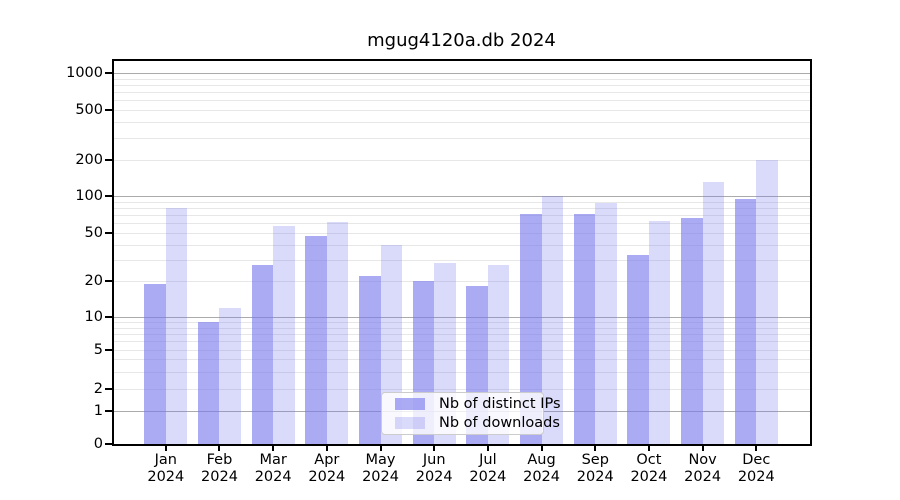 Image resolution: width=900 pixels, height=500 pixels. Describe the element at coordinates (703, 468) in the screenshot. I see `x-tick-label: Nov 2024` at that location.